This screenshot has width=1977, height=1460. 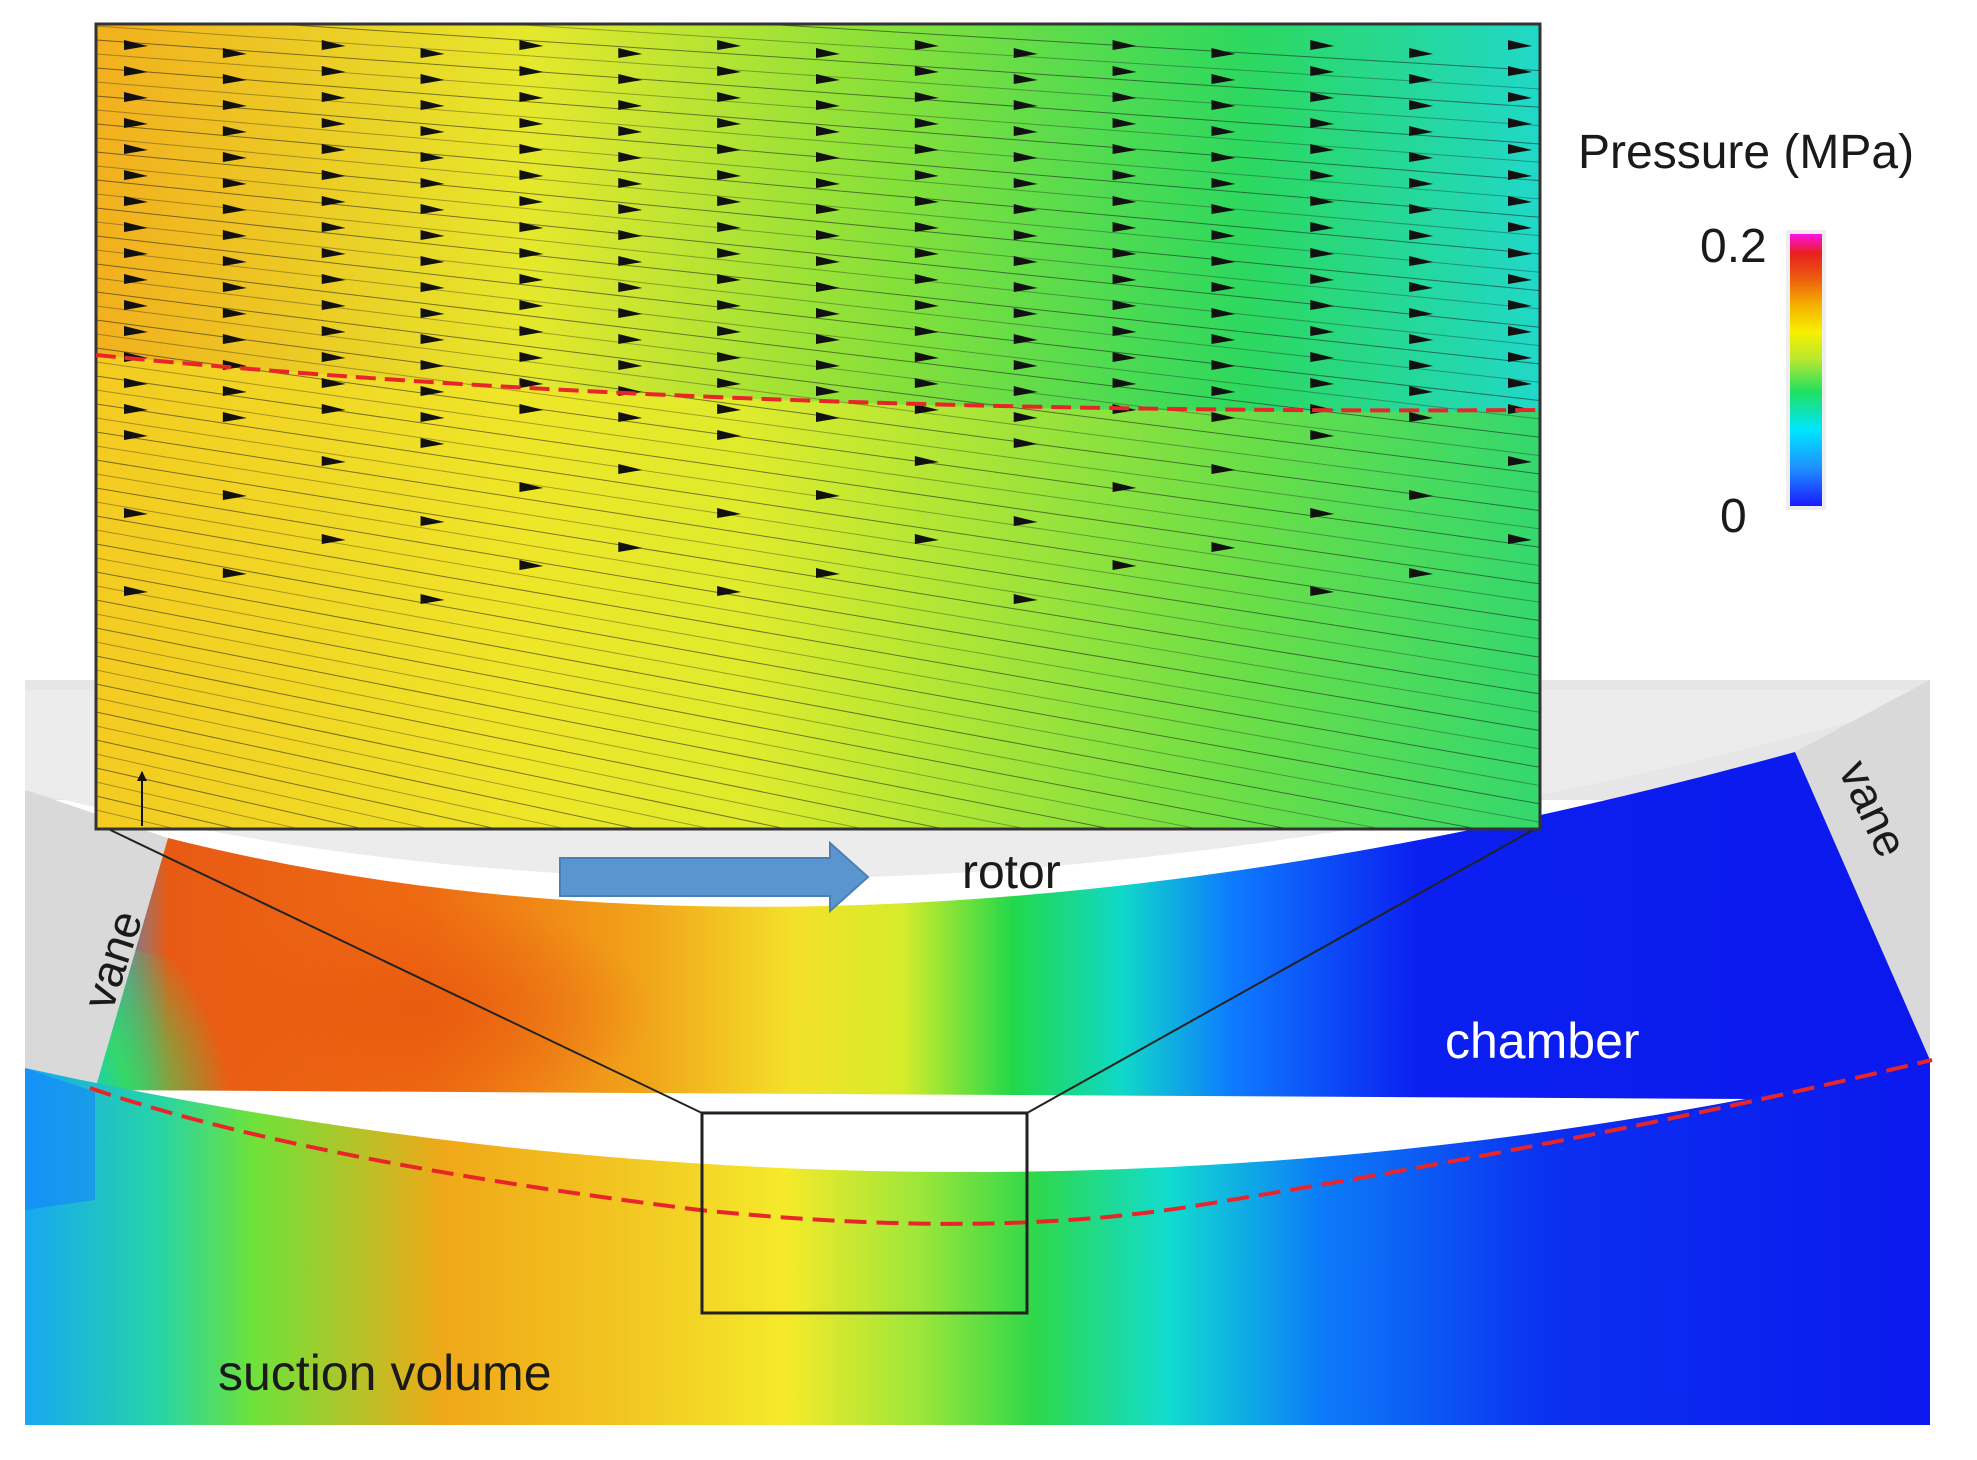 What do you see at coordinates (1011, 872) in the screenshot?
I see `rotor-label: rotor` at bounding box center [1011, 872].